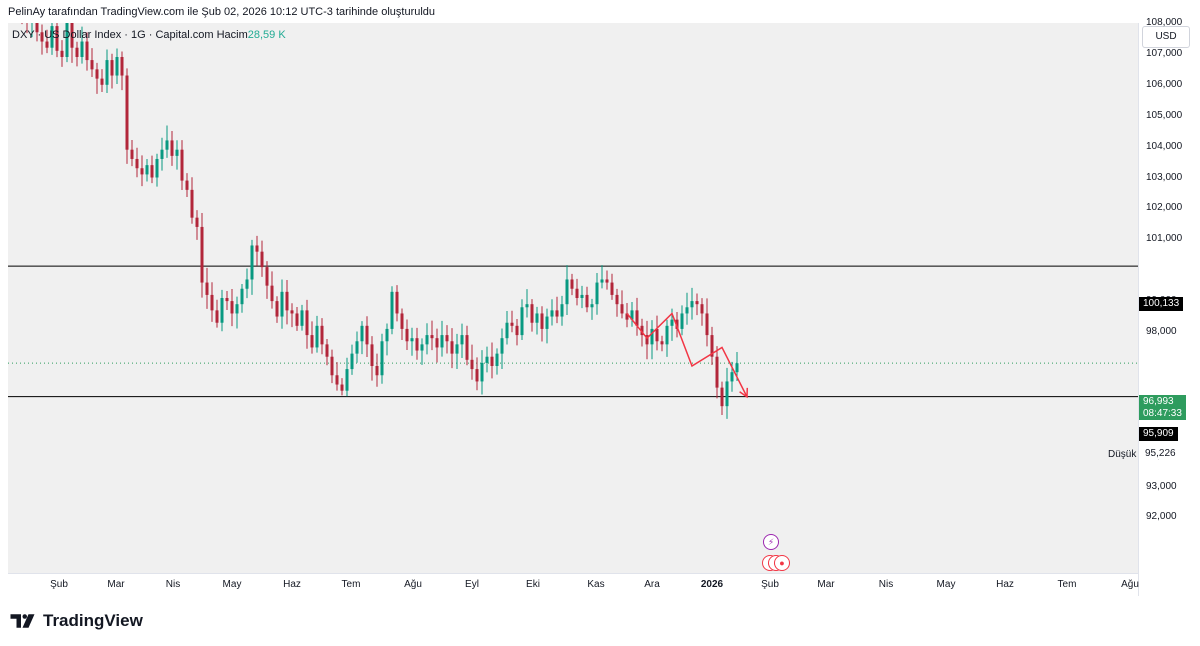  What do you see at coordinates (1158, 434) in the screenshot?
I see `support-price-badge: 95,909` at bounding box center [1158, 434].